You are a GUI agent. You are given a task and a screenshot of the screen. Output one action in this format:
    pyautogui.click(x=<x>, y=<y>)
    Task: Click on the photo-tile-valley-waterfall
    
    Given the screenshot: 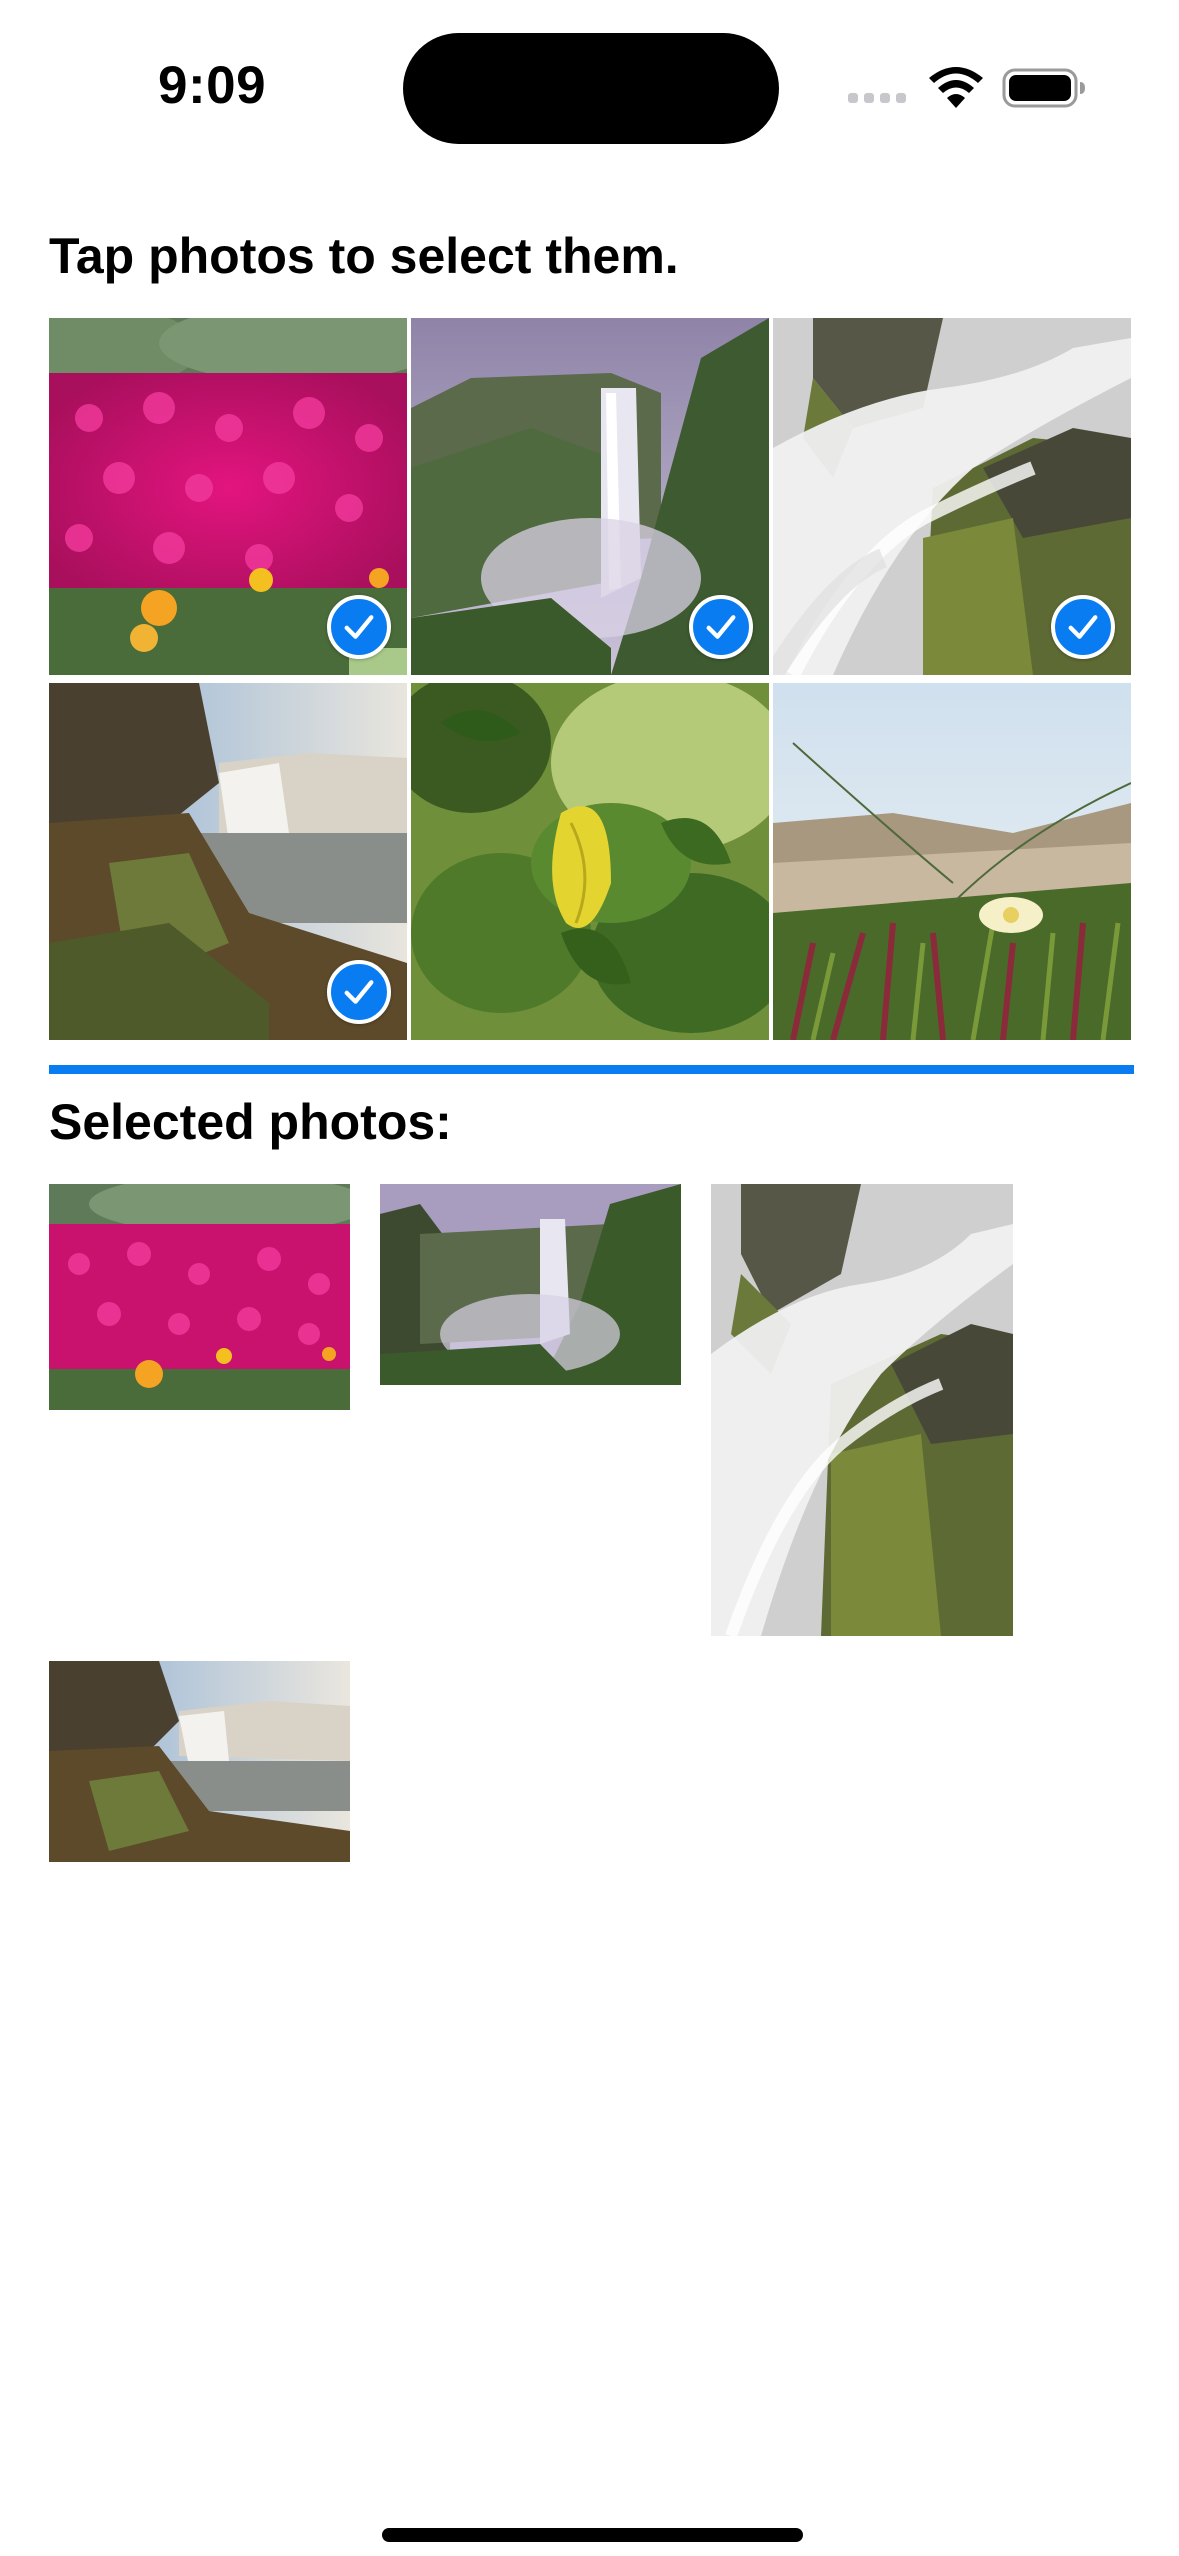 What is the action you would take?
    pyautogui.click(x=590, y=496)
    